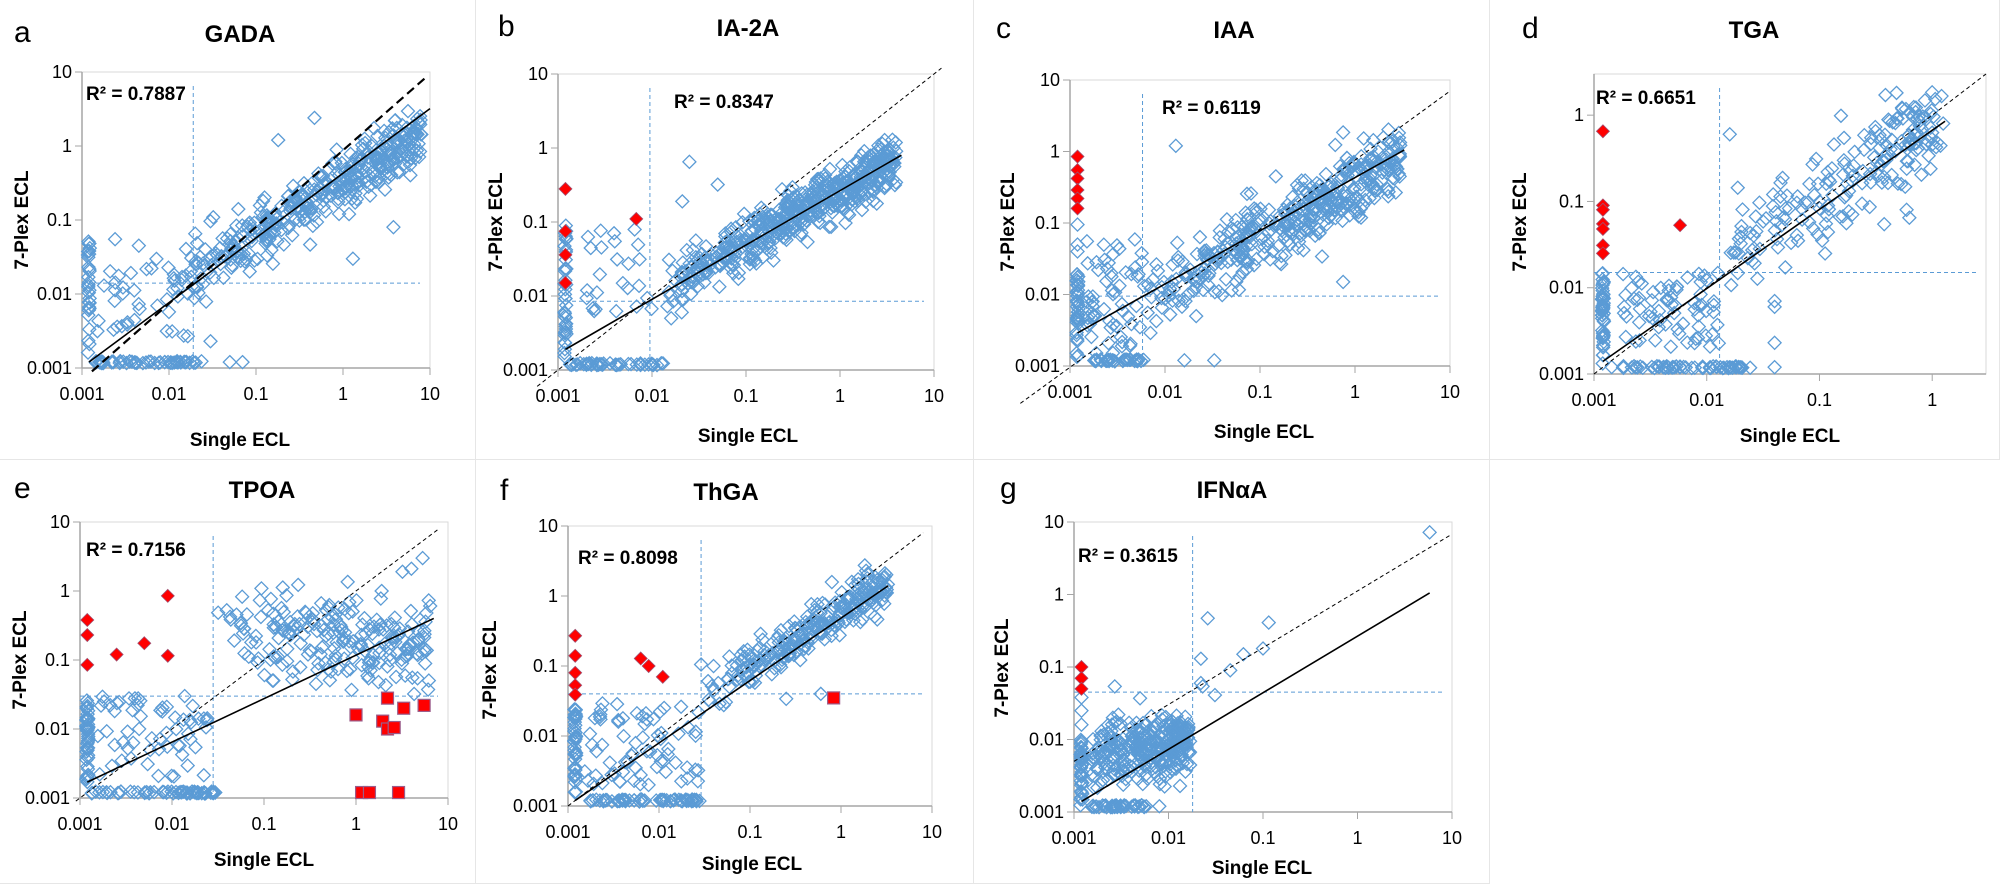  I want to click on x-tick-label: 0.001, so click(557, 396).